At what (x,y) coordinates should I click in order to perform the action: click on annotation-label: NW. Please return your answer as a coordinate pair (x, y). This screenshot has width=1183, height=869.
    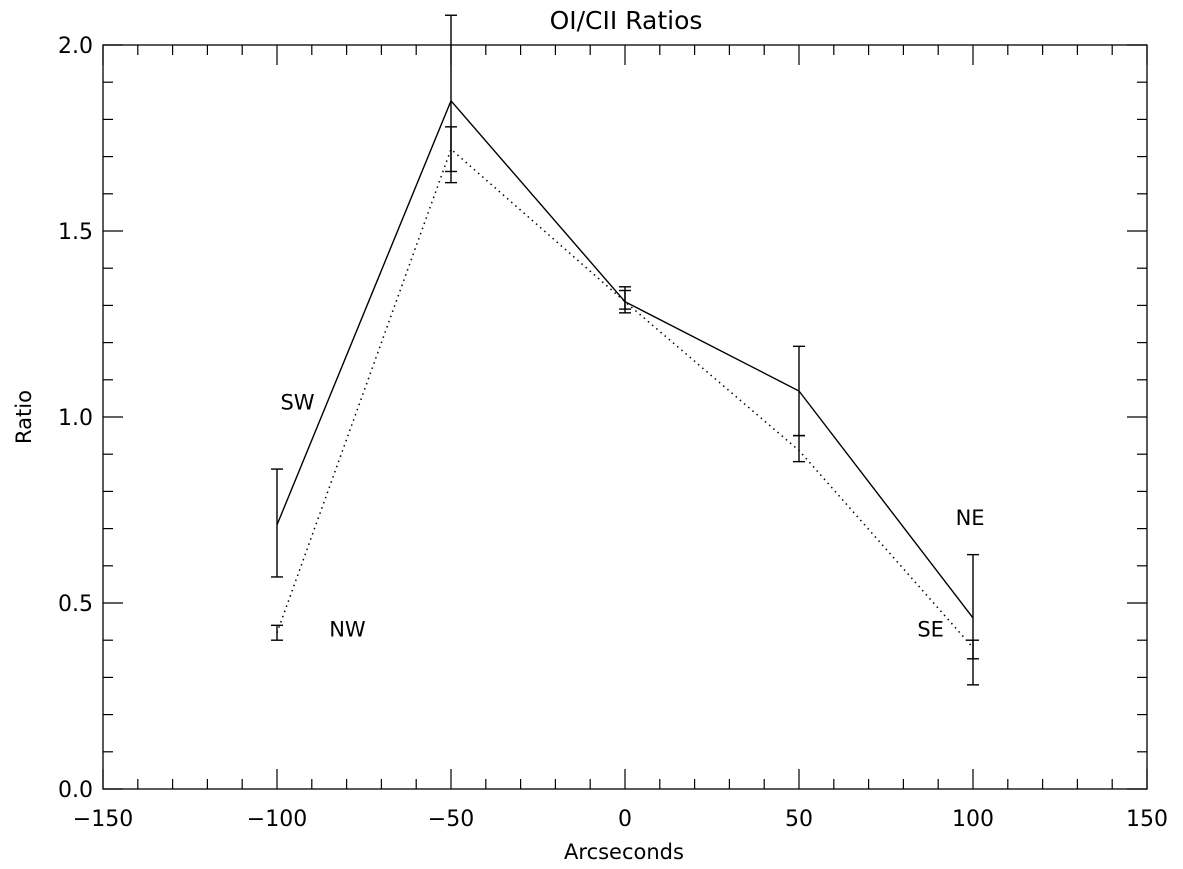
    Looking at the image, I should click on (347, 629).